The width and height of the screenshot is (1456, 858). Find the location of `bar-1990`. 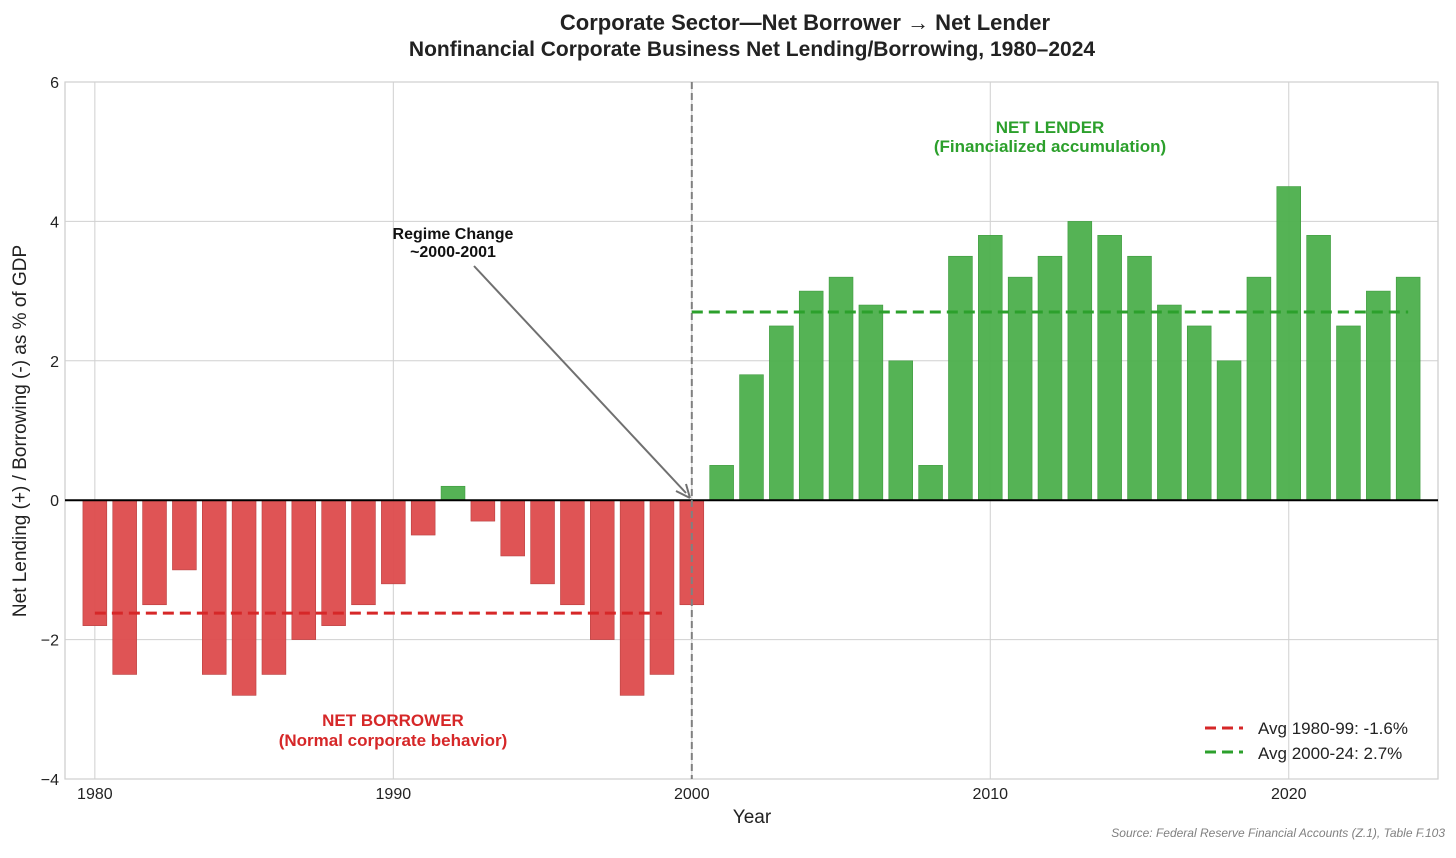

bar-1990 is located at coordinates (393, 542).